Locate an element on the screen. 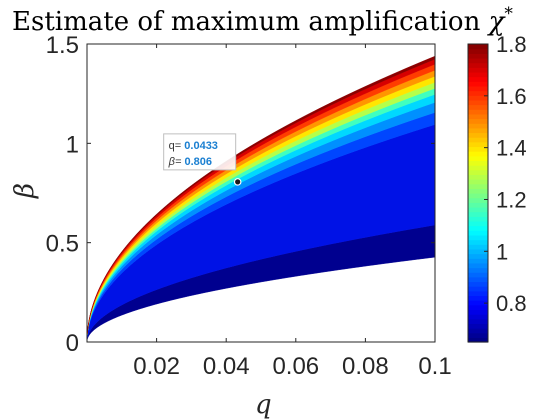 Image resolution: width=560 pixels, height=420 pixels. datatip-beta-label: β= is located at coordinates (175, 162).